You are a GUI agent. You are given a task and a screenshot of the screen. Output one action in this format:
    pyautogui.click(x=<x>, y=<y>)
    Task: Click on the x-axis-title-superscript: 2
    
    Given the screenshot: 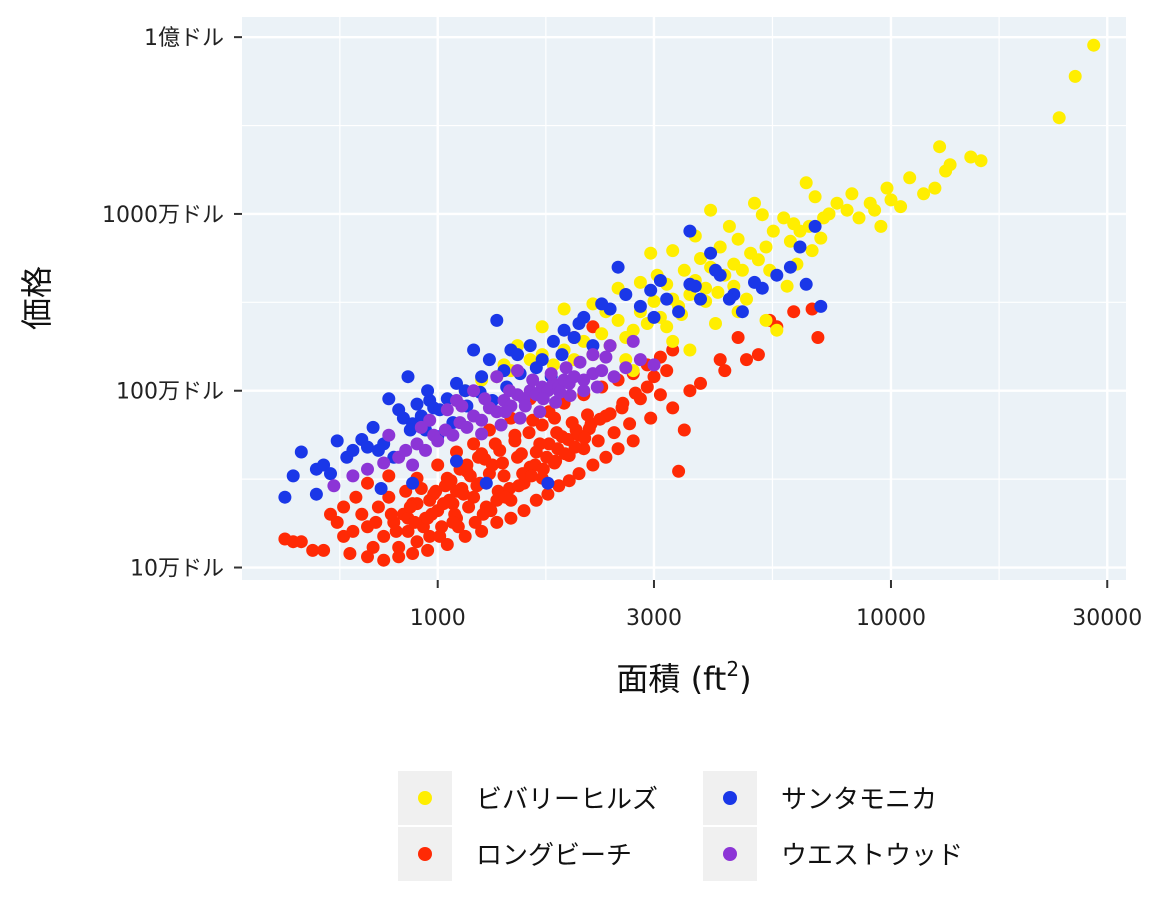 What is the action you would take?
    pyautogui.click(x=732, y=669)
    